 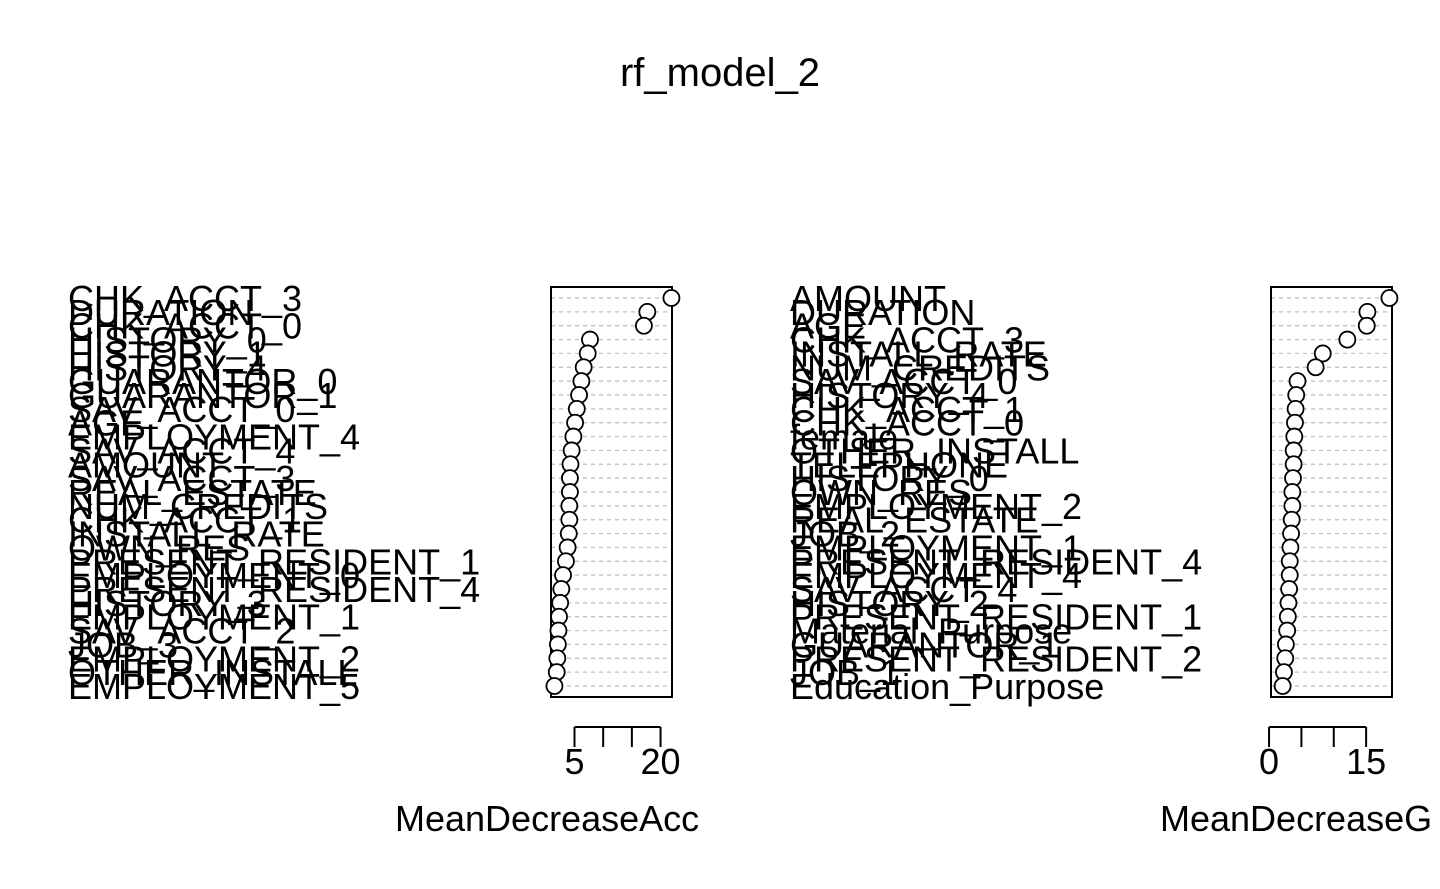 What do you see at coordinates (547, 818) in the screenshot?
I see `x-axis-title: MeanDecreaseAcc` at bounding box center [547, 818].